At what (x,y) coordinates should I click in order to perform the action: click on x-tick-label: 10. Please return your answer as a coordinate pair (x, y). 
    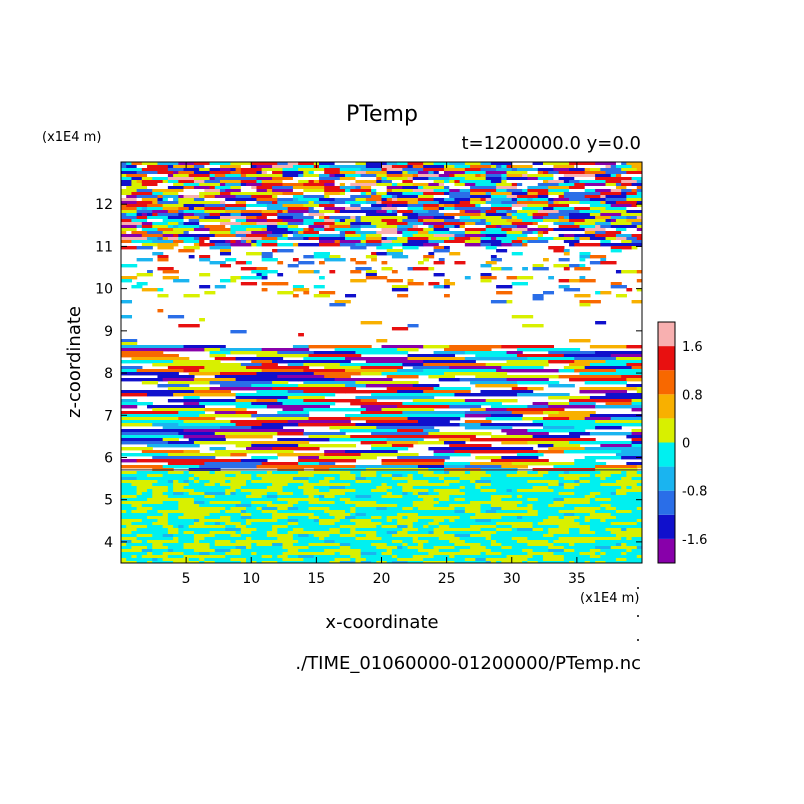
    Looking at the image, I should click on (251, 579).